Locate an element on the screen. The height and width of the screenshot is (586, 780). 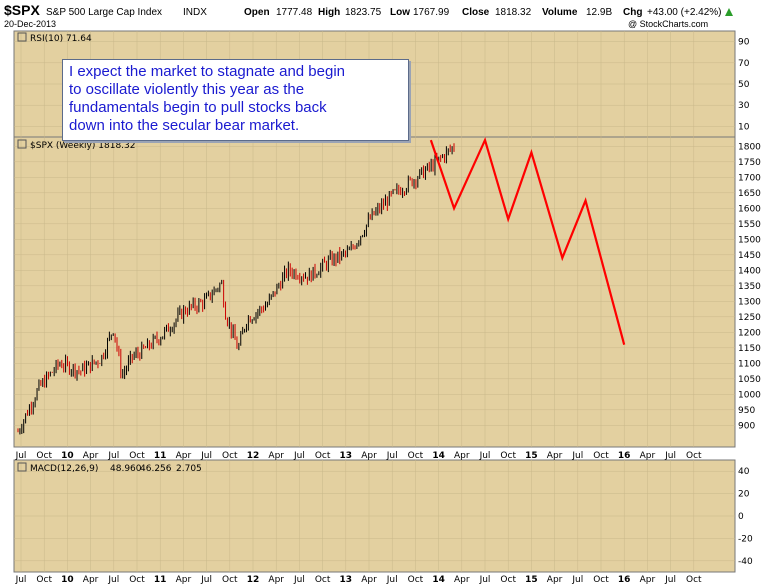
close-label: Close is located at coordinates (476, 12).